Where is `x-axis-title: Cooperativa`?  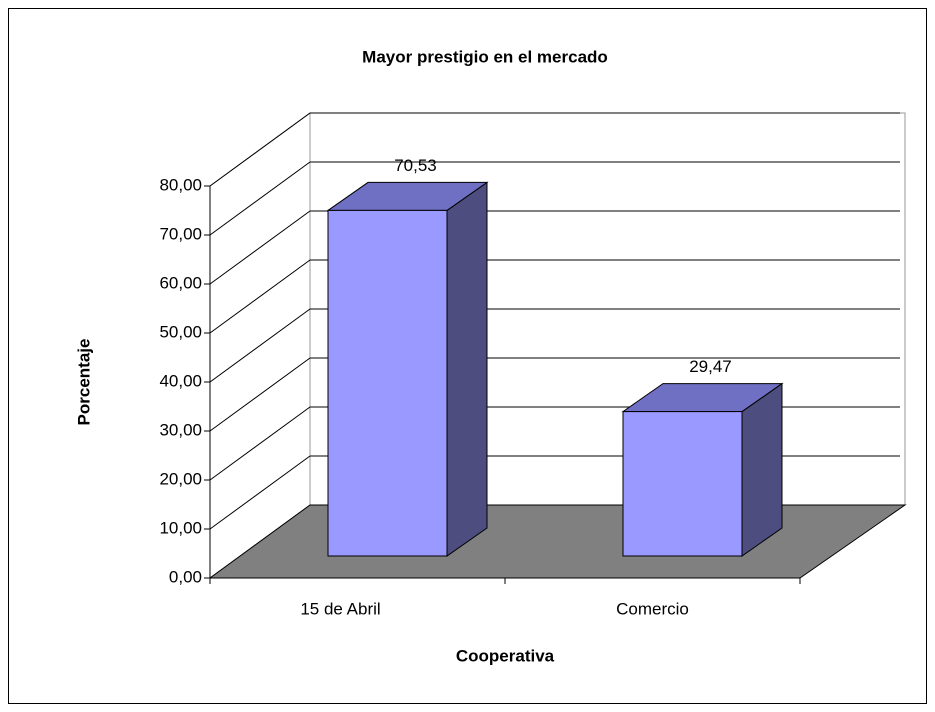 x-axis-title: Cooperativa is located at coordinates (505, 655).